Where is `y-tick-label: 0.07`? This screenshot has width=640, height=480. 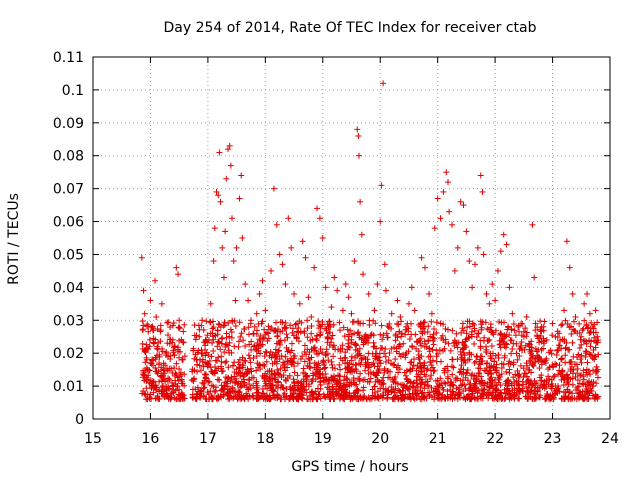
y-tick-label: 0.07 is located at coordinates (68, 190).